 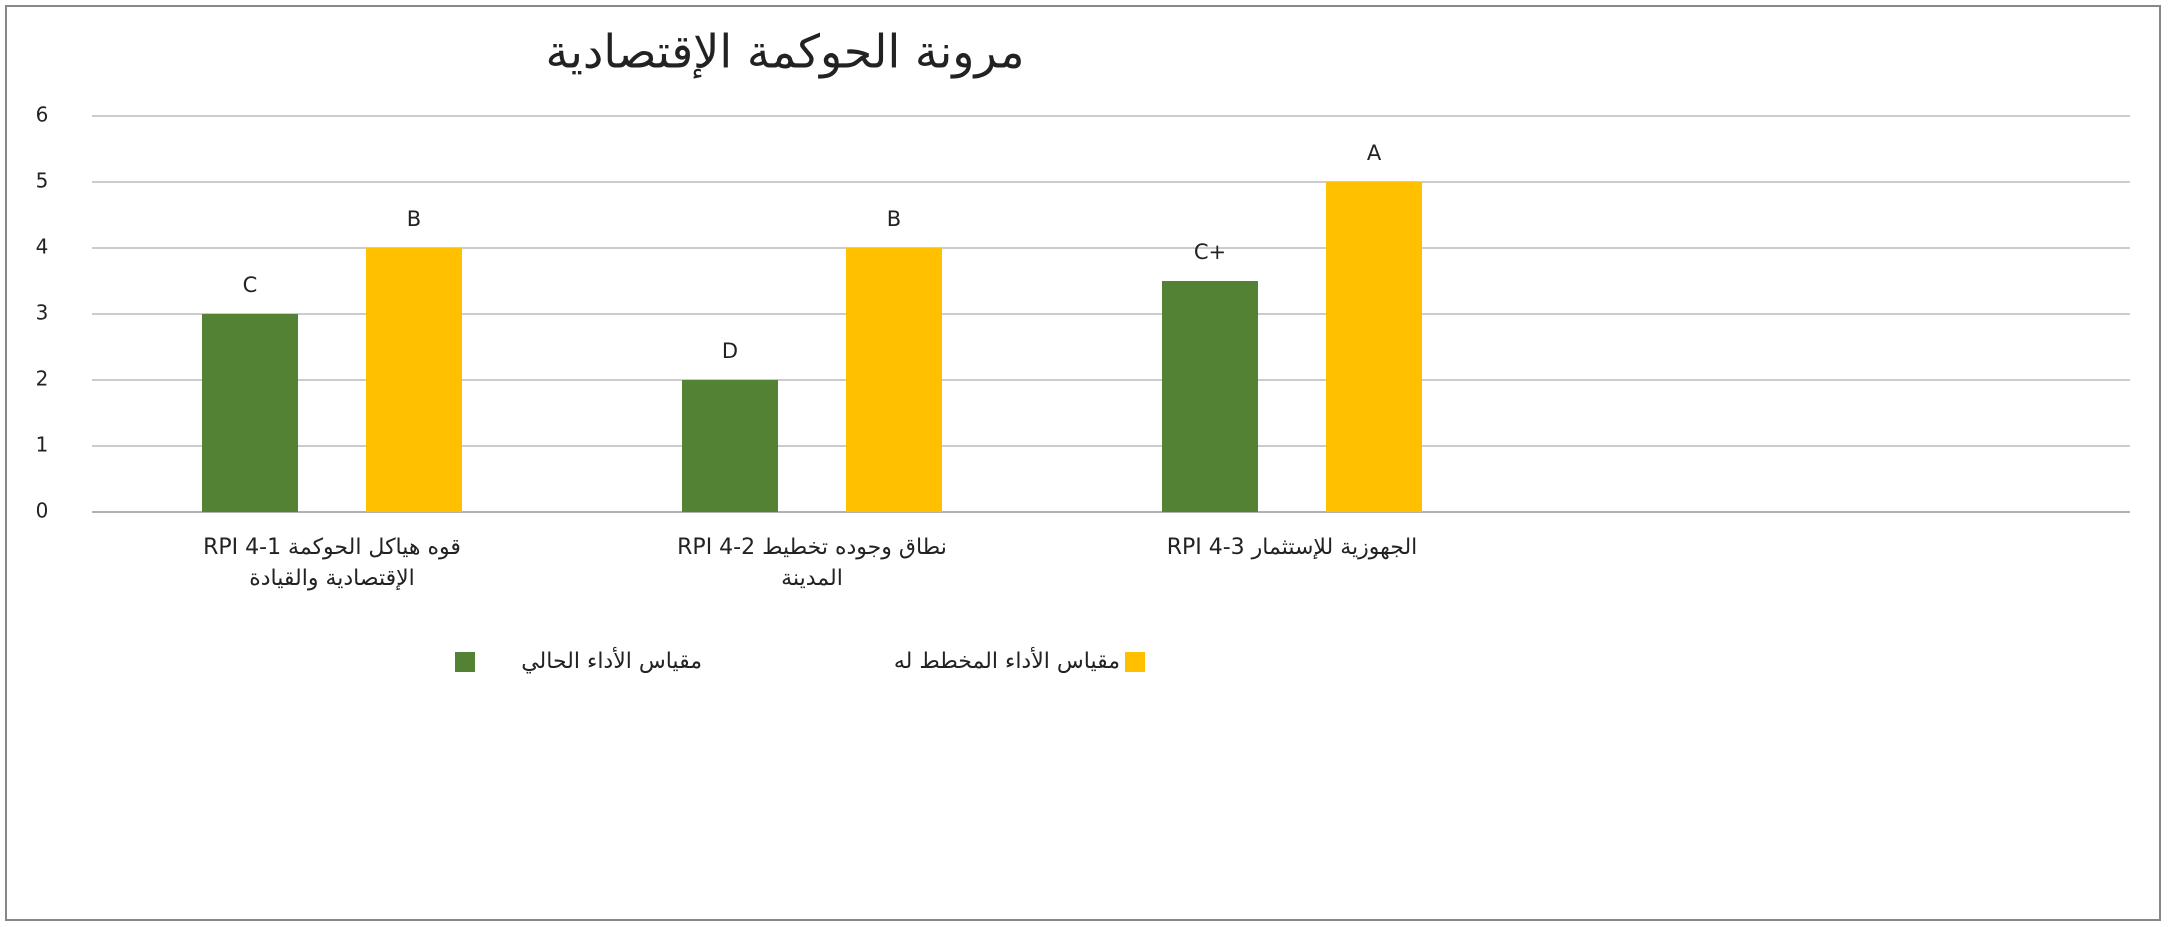 I want to click on x-tick-label: المدينة, so click(x=812, y=578).